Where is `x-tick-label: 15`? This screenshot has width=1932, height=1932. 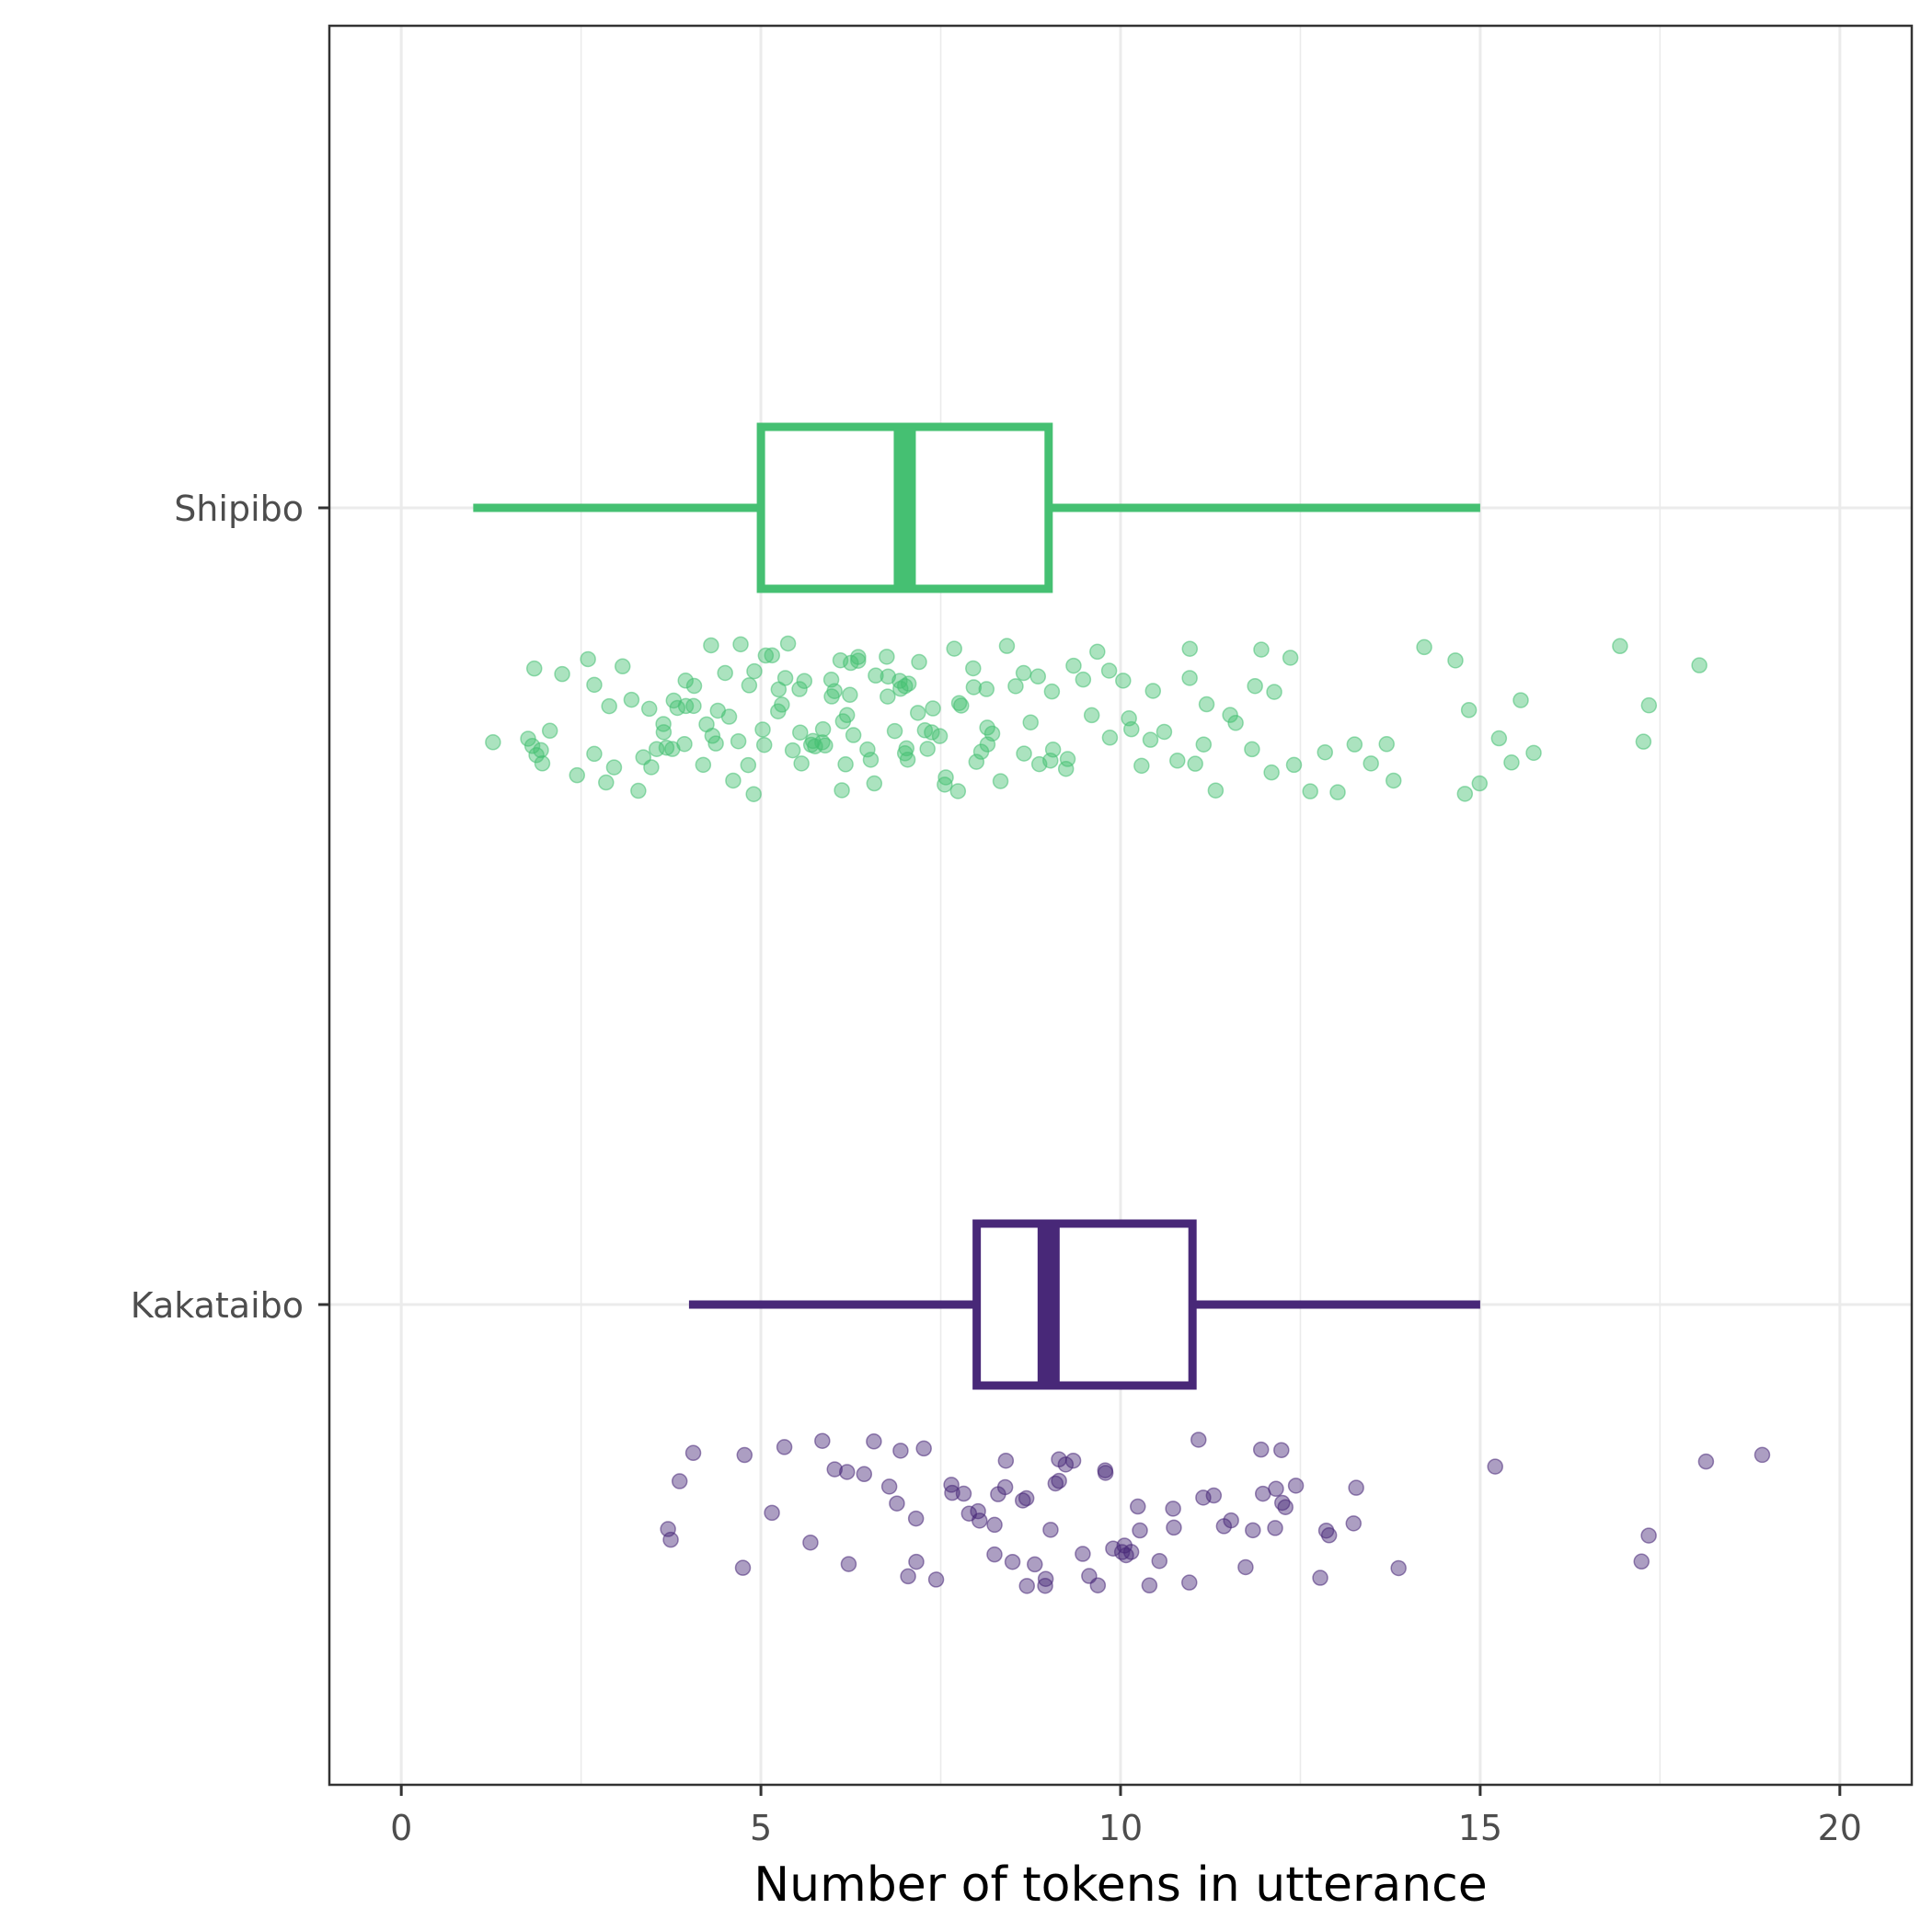
x-tick-label: 15 is located at coordinates (1480, 1828).